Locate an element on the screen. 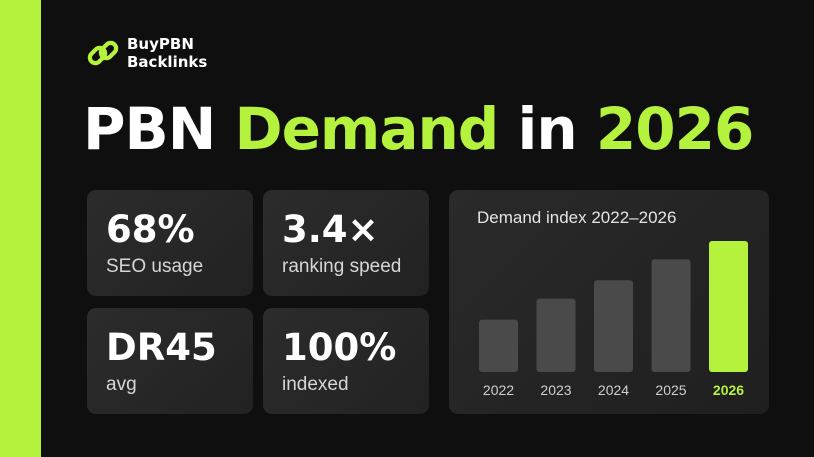 The height and width of the screenshot is (457, 814). stat-label: SEO usage is located at coordinates (155, 266).